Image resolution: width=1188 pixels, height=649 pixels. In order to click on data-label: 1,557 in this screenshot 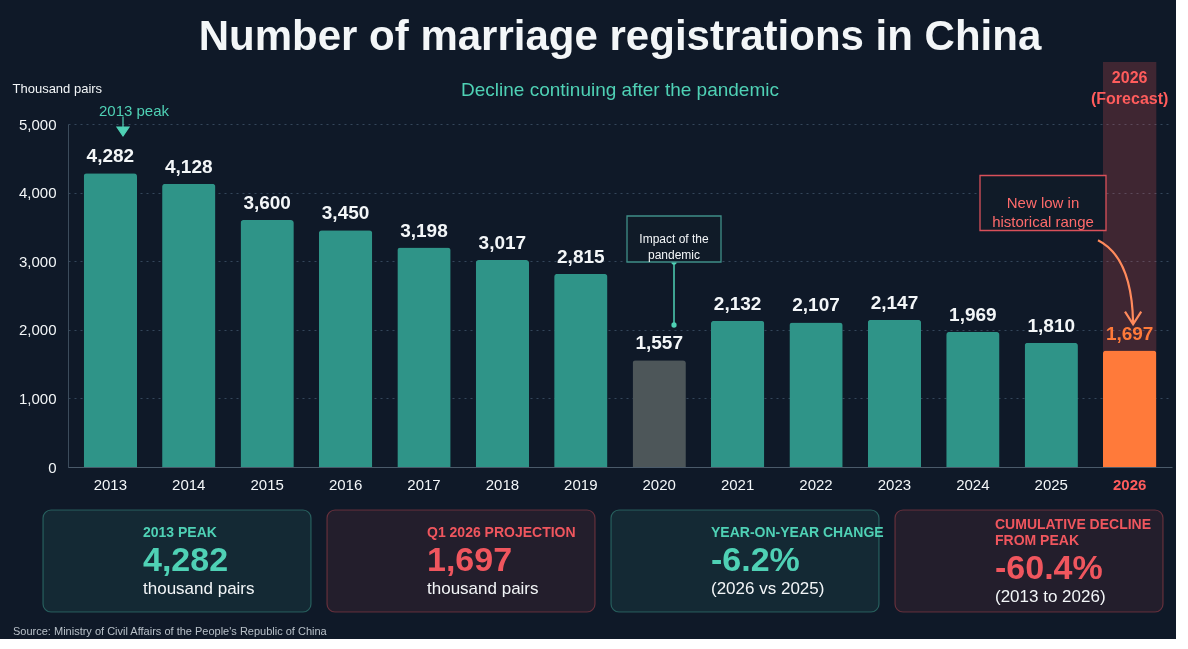, I will do `click(659, 343)`.